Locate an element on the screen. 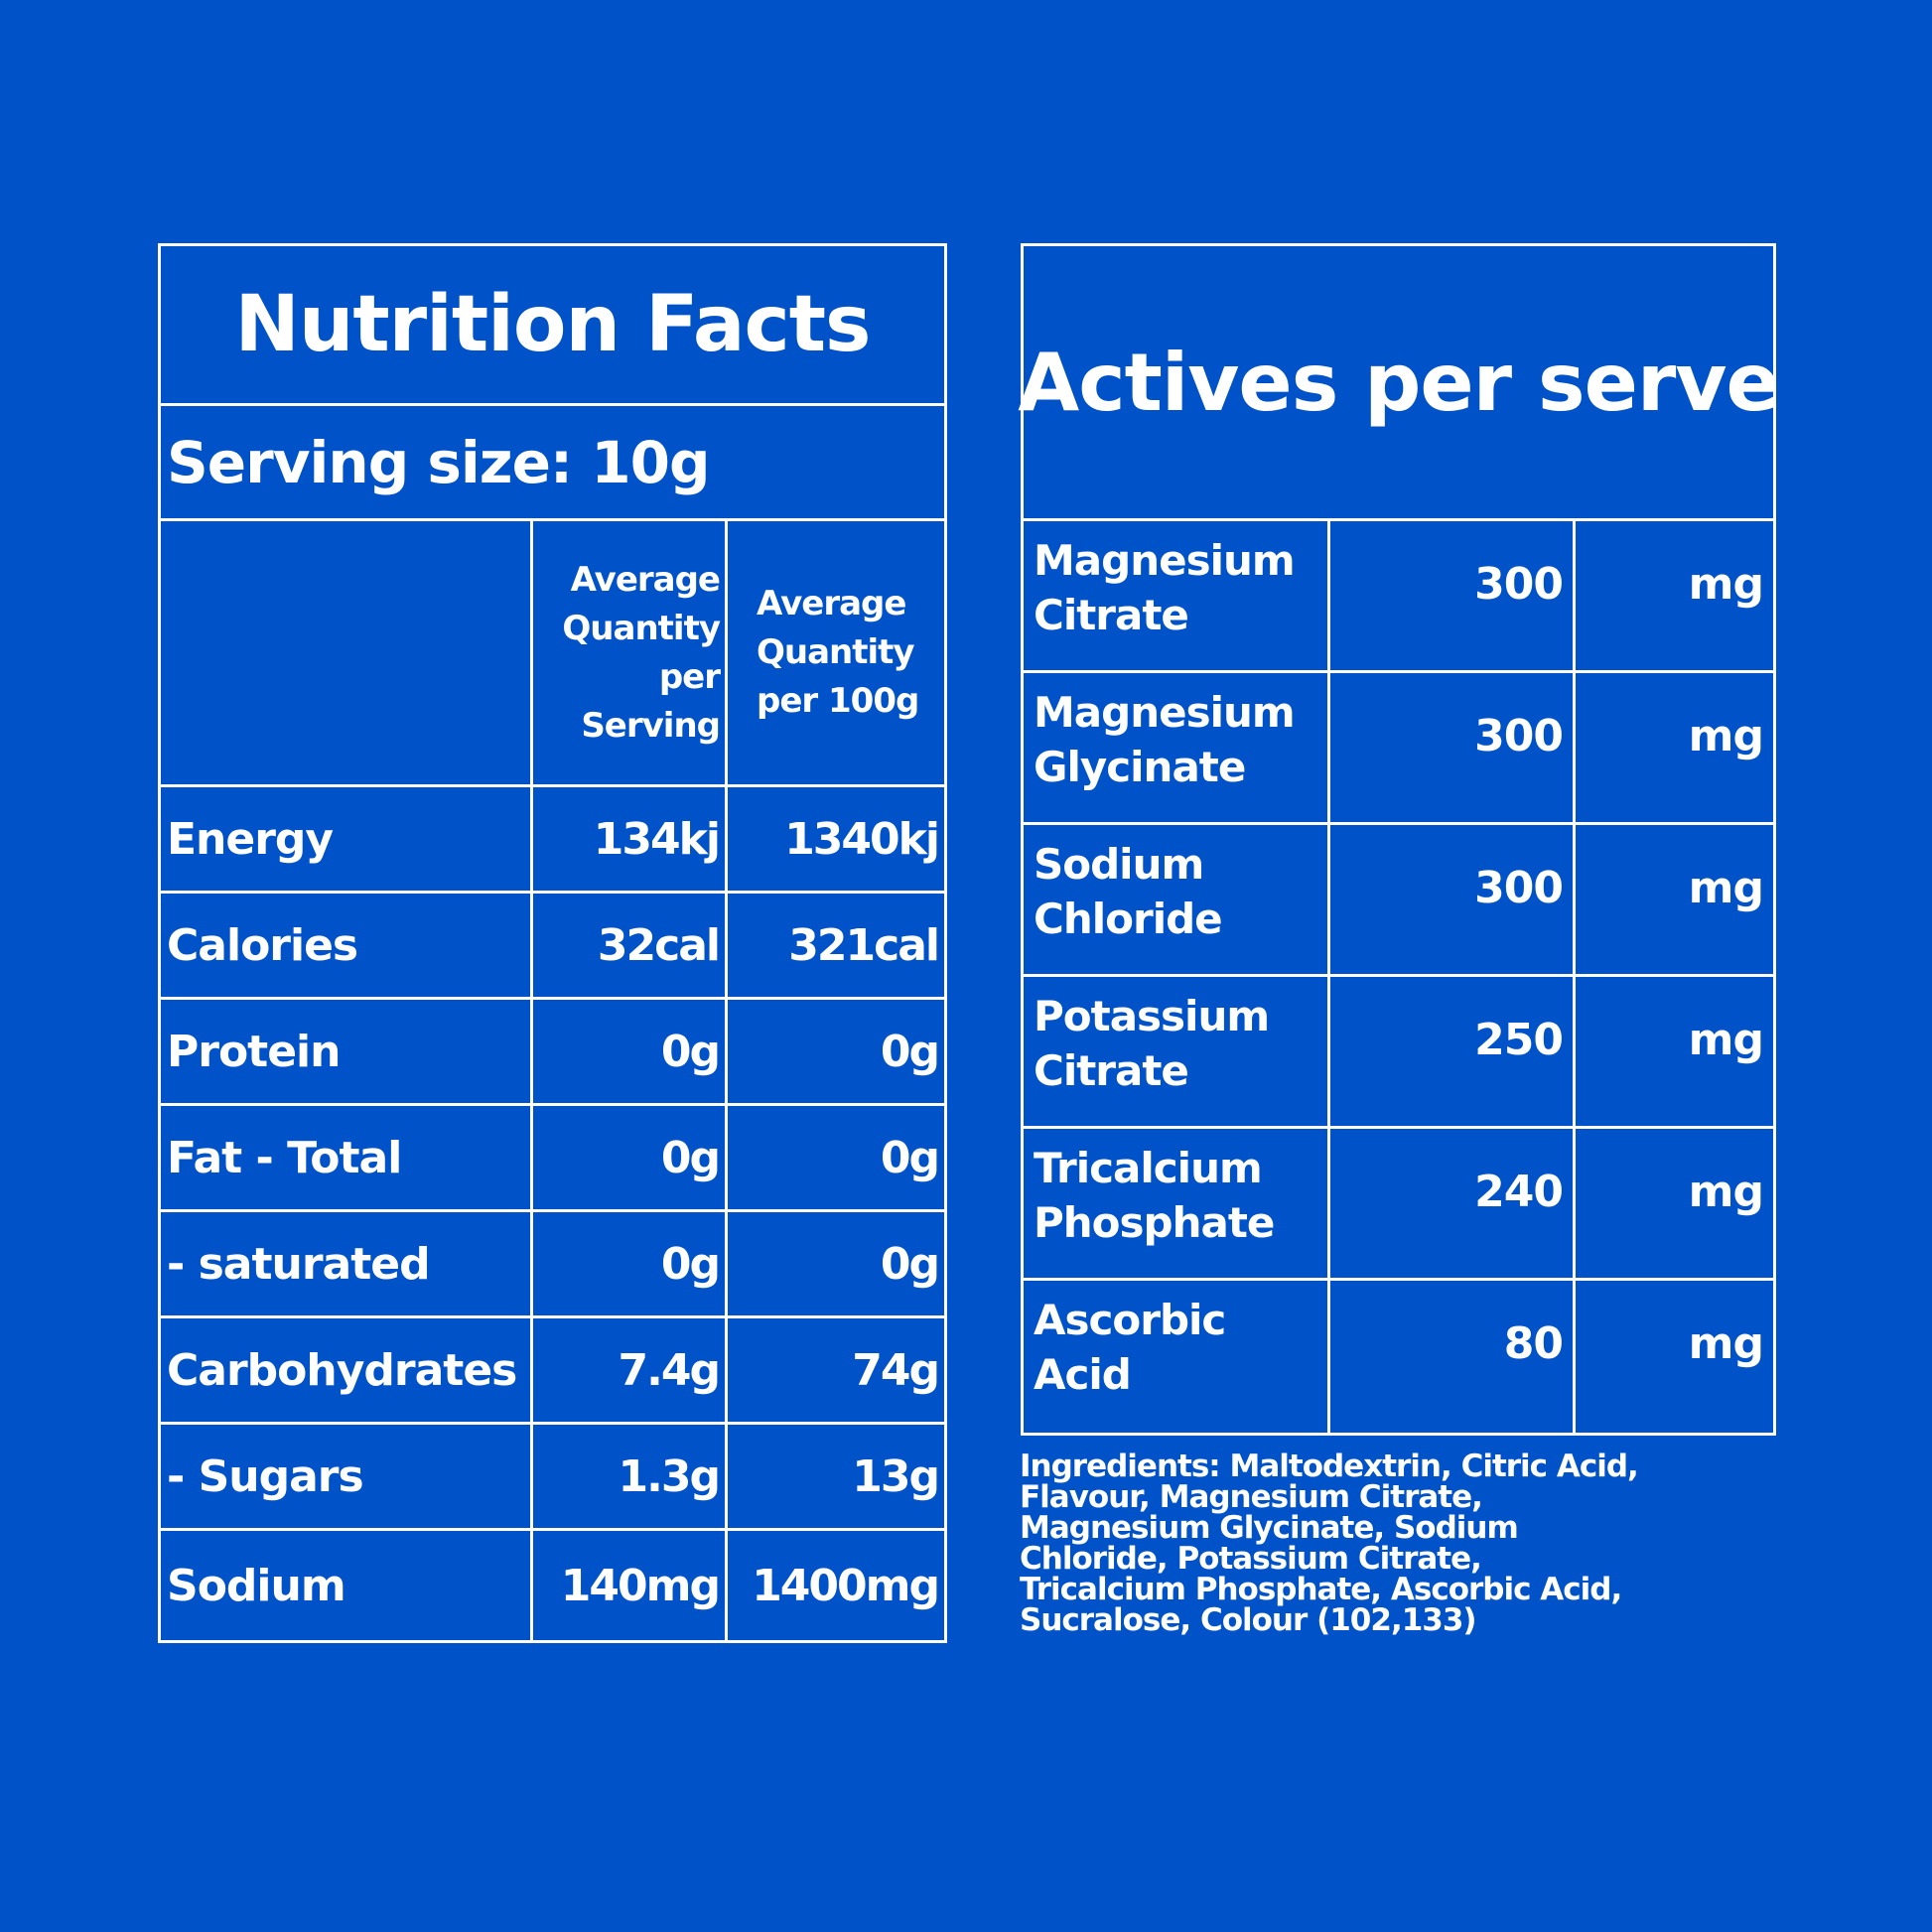 Image resolution: width=1932 pixels, height=1932 pixels. nutrient-label: - Sugars is located at coordinates (265, 1476).